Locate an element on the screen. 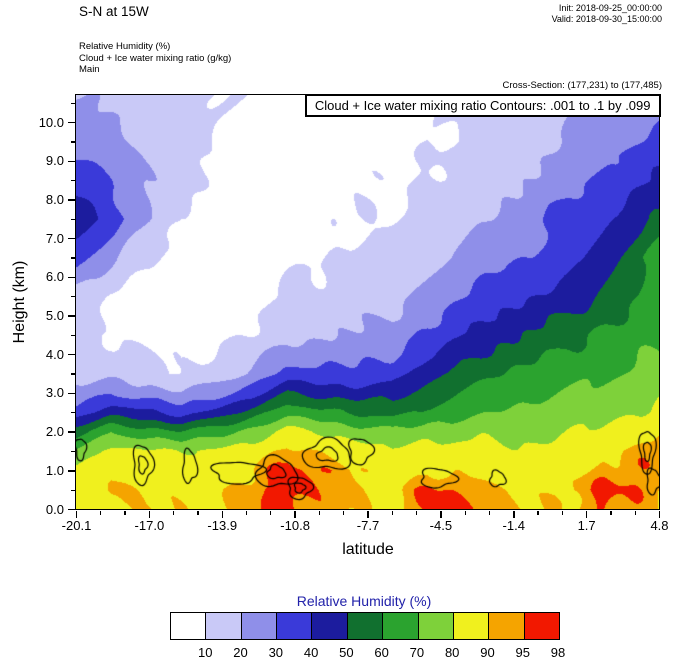 Image resolution: width=674 pixels, height=668 pixels. y-tick-label: 1.0 is located at coordinates (54, 470).